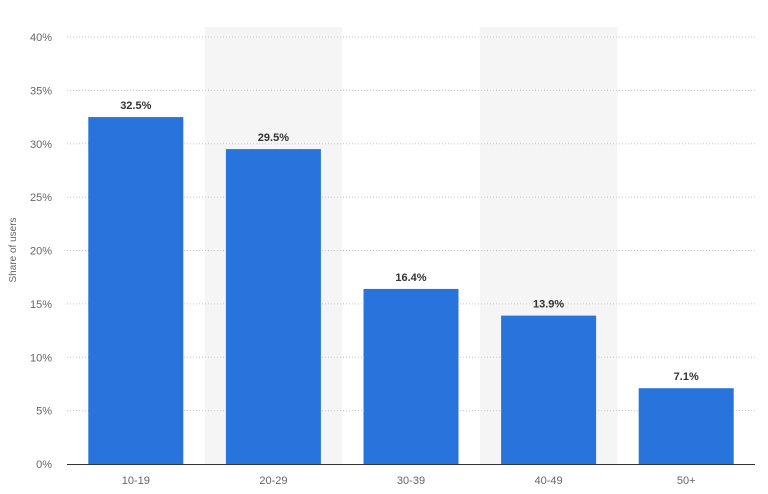  What do you see at coordinates (686, 481) in the screenshot?
I see `x-tick-label: 50+` at bounding box center [686, 481].